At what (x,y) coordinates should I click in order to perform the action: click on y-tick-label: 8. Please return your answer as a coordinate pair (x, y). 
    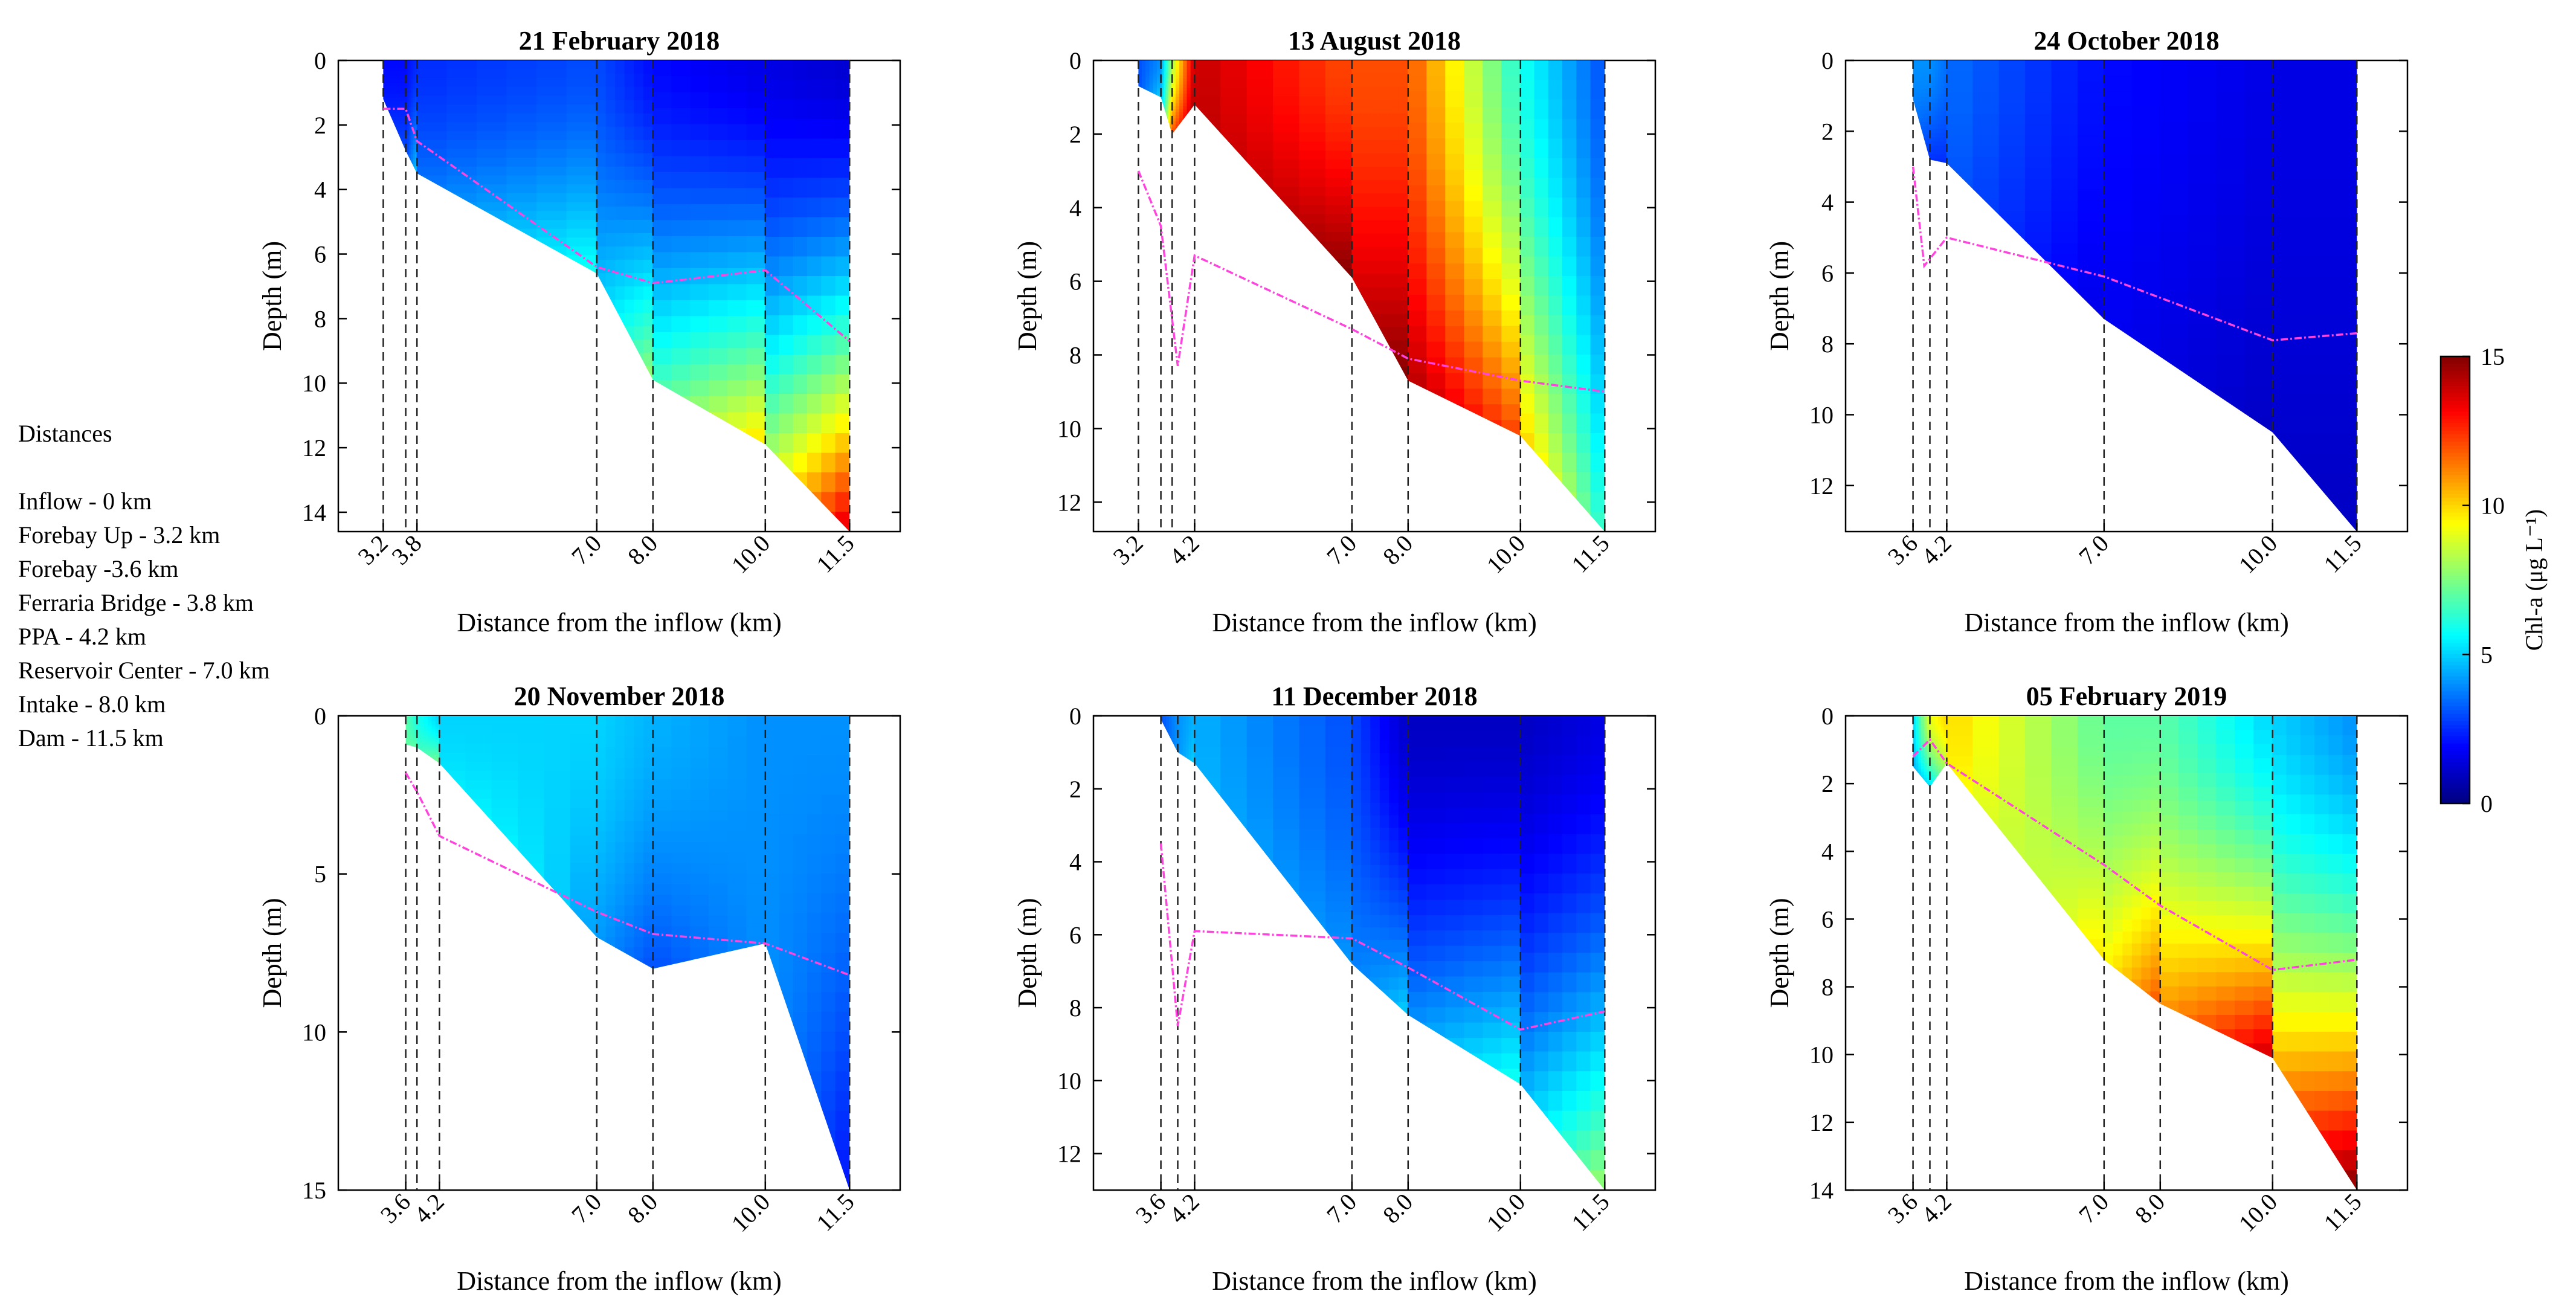
    Looking at the image, I should click on (320, 318).